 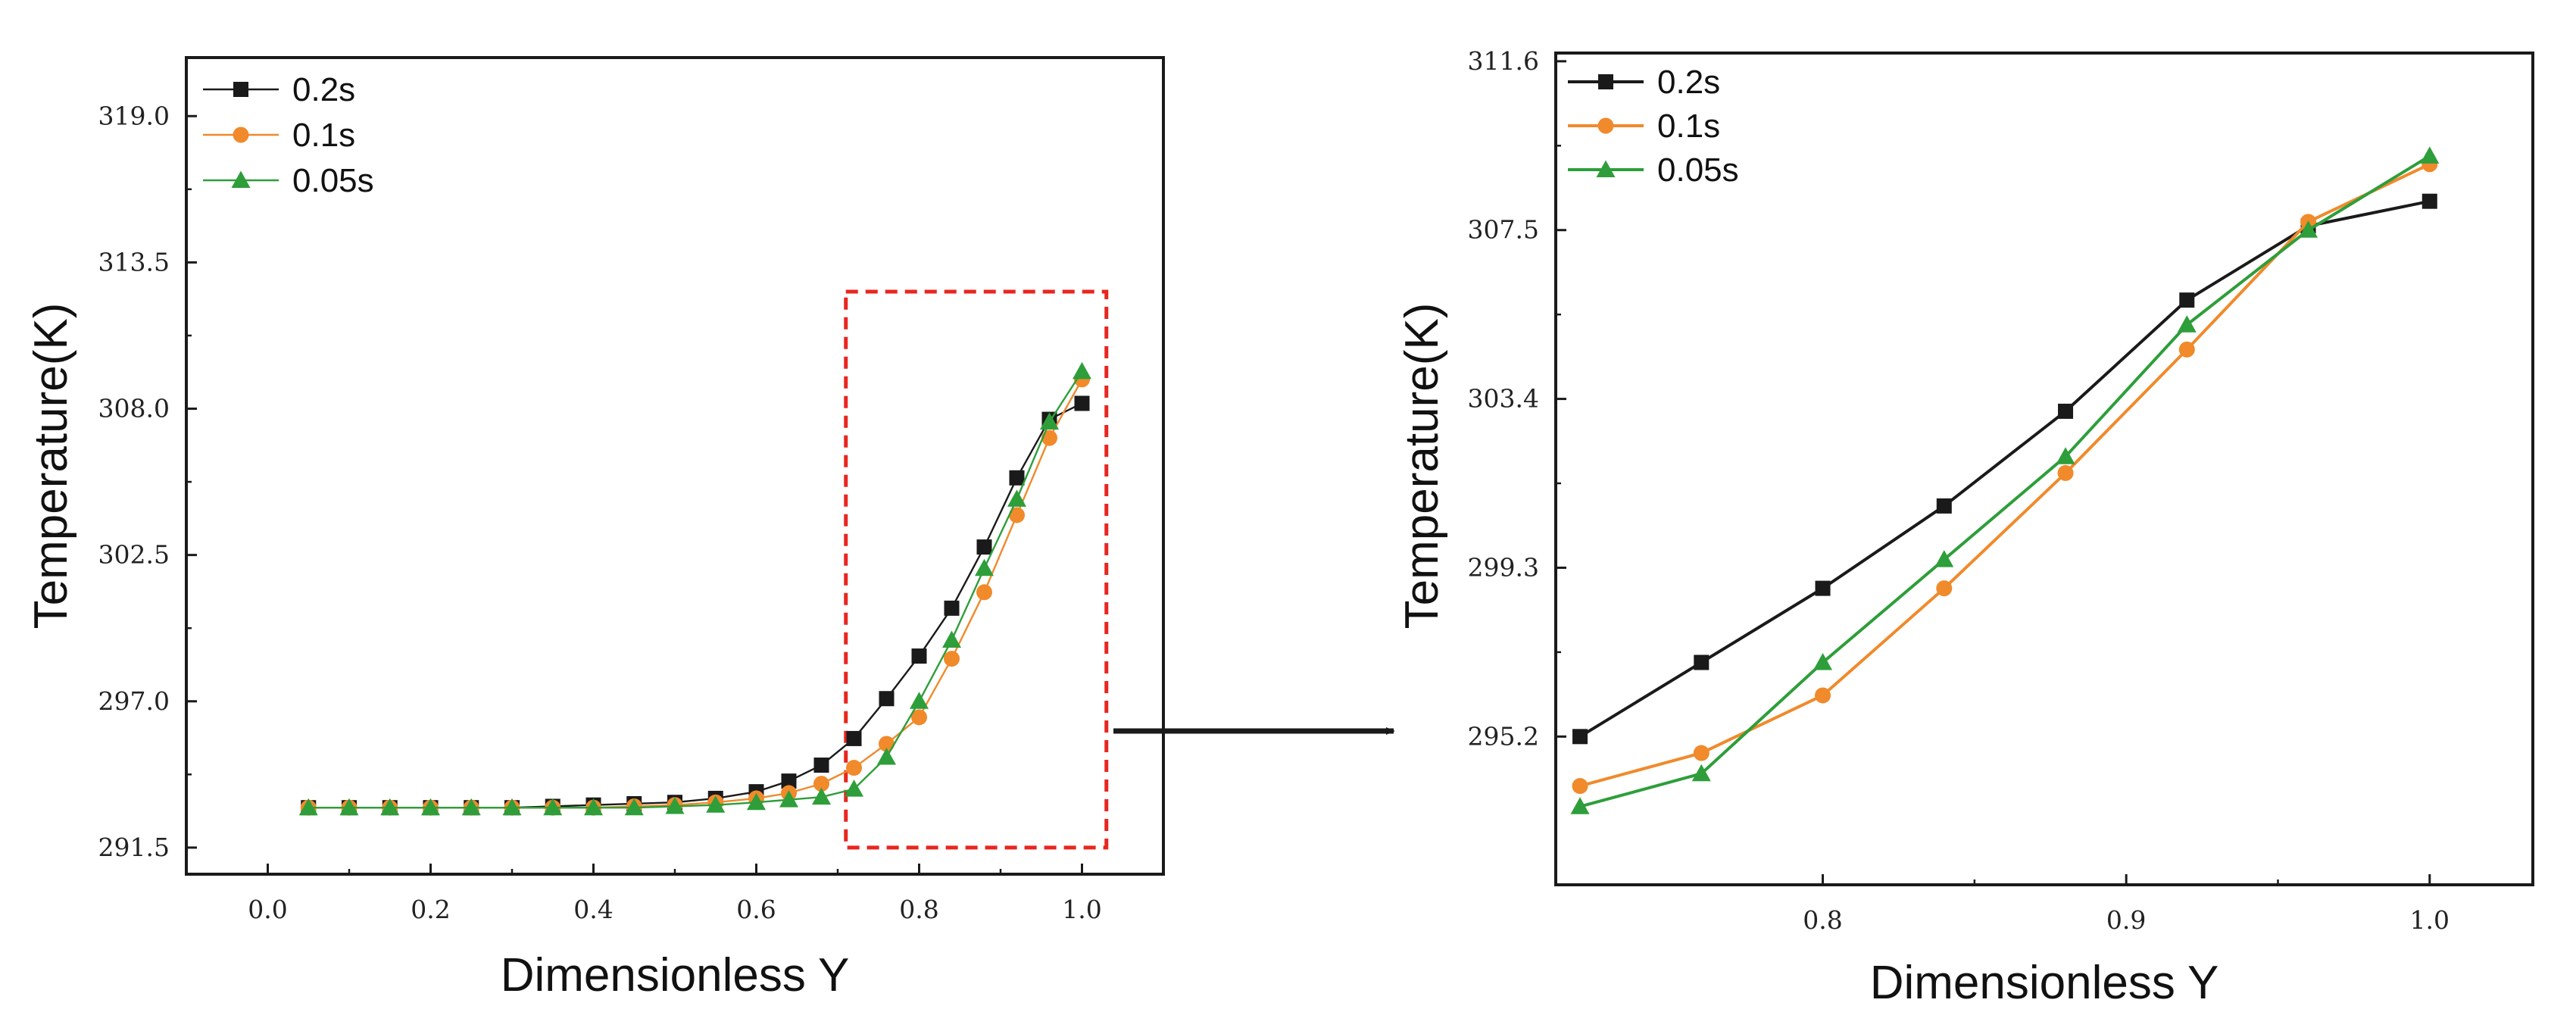 I want to click on left-series-0.05s, so click(x=695, y=588).